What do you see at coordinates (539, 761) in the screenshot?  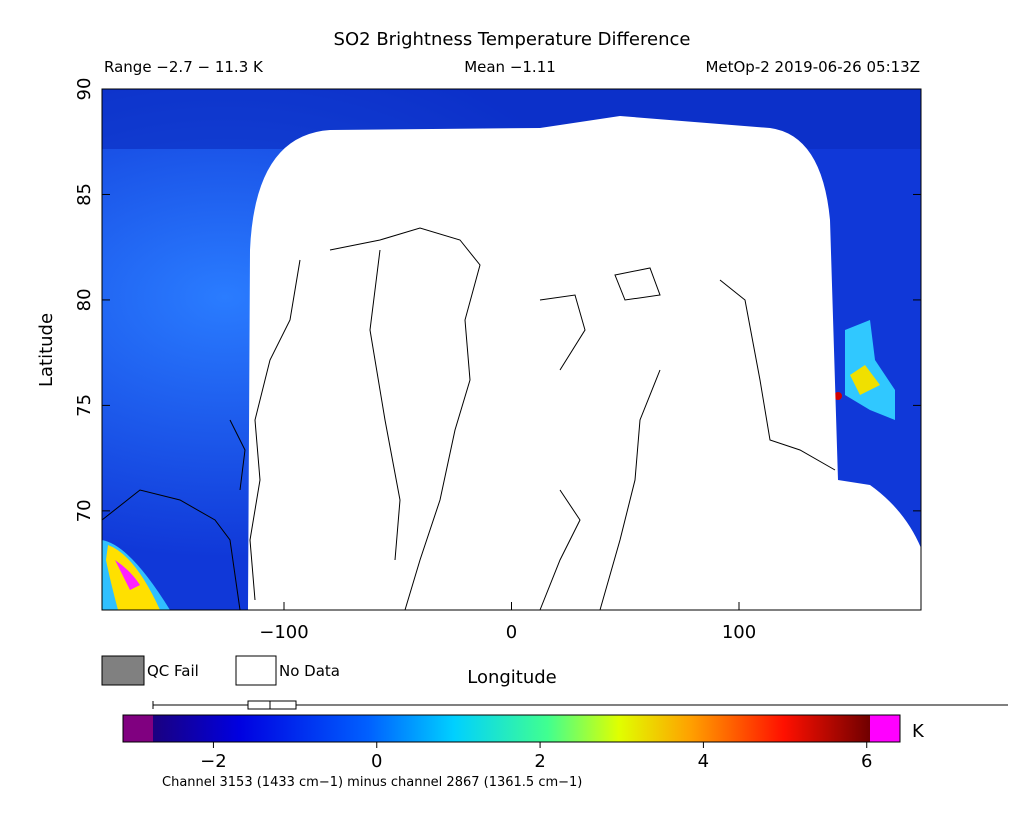 I see `colorbar-tick-label: 2` at bounding box center [539, 761].